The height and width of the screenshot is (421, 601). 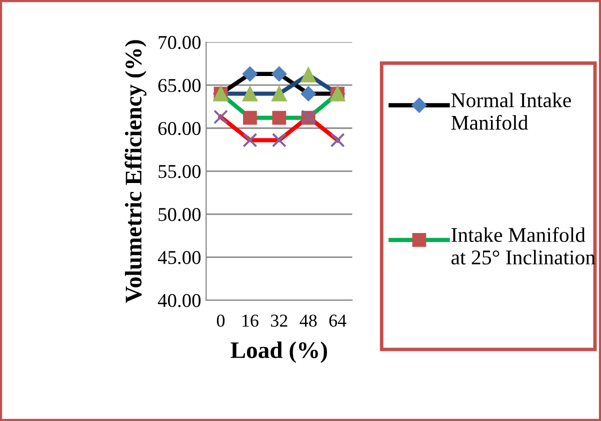 I want to click on y-tick-label: 55.00, so click(x=179, y=171).